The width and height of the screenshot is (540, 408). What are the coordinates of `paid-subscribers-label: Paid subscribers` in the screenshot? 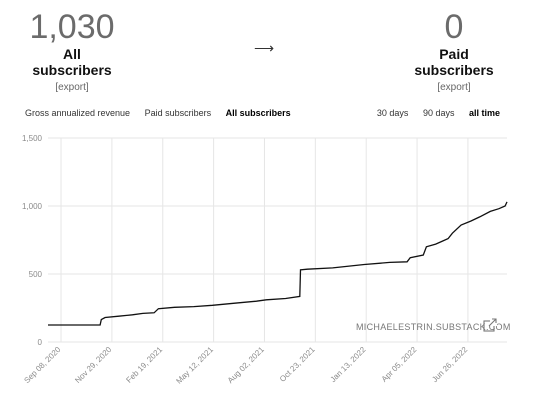 It's located at (454, 62).